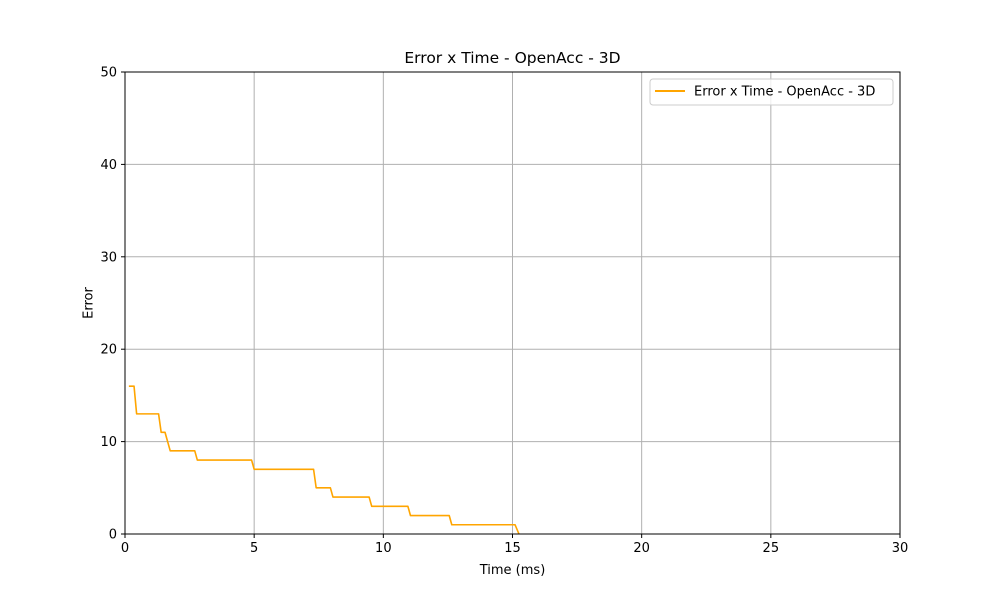 Image resolution: width=1000 pixels, height=600 pixels. I want to click on x-tick-label: 15, so click(512, 548).